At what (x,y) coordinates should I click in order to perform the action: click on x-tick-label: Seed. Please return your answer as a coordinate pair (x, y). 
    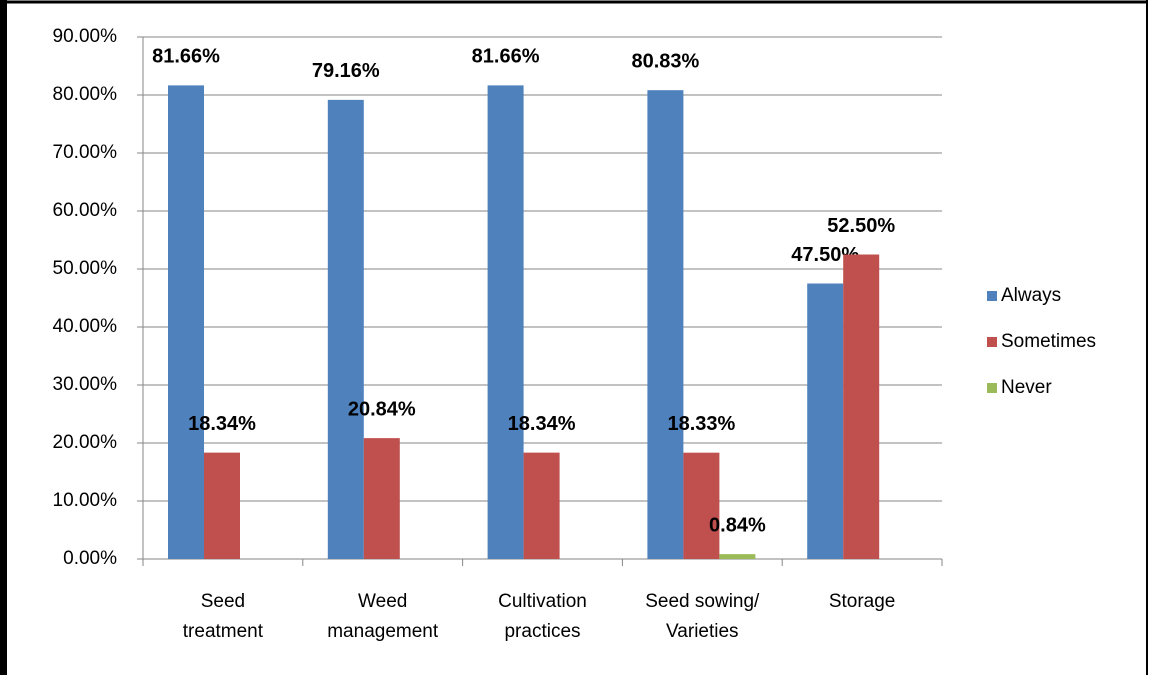
    Looking at the image, I should click on (223, 601).